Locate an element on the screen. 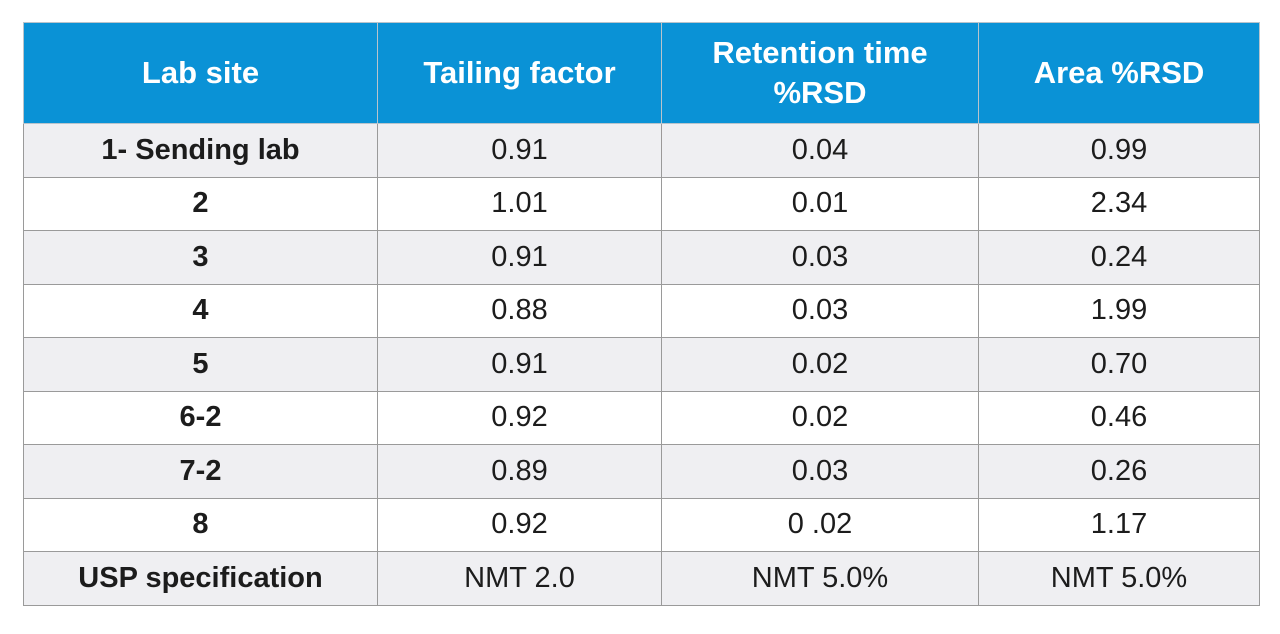 This screenshot has width=1280, height=634. table-row: 5 0.91 0.02 0.70 is located at coordinates (641, 364).